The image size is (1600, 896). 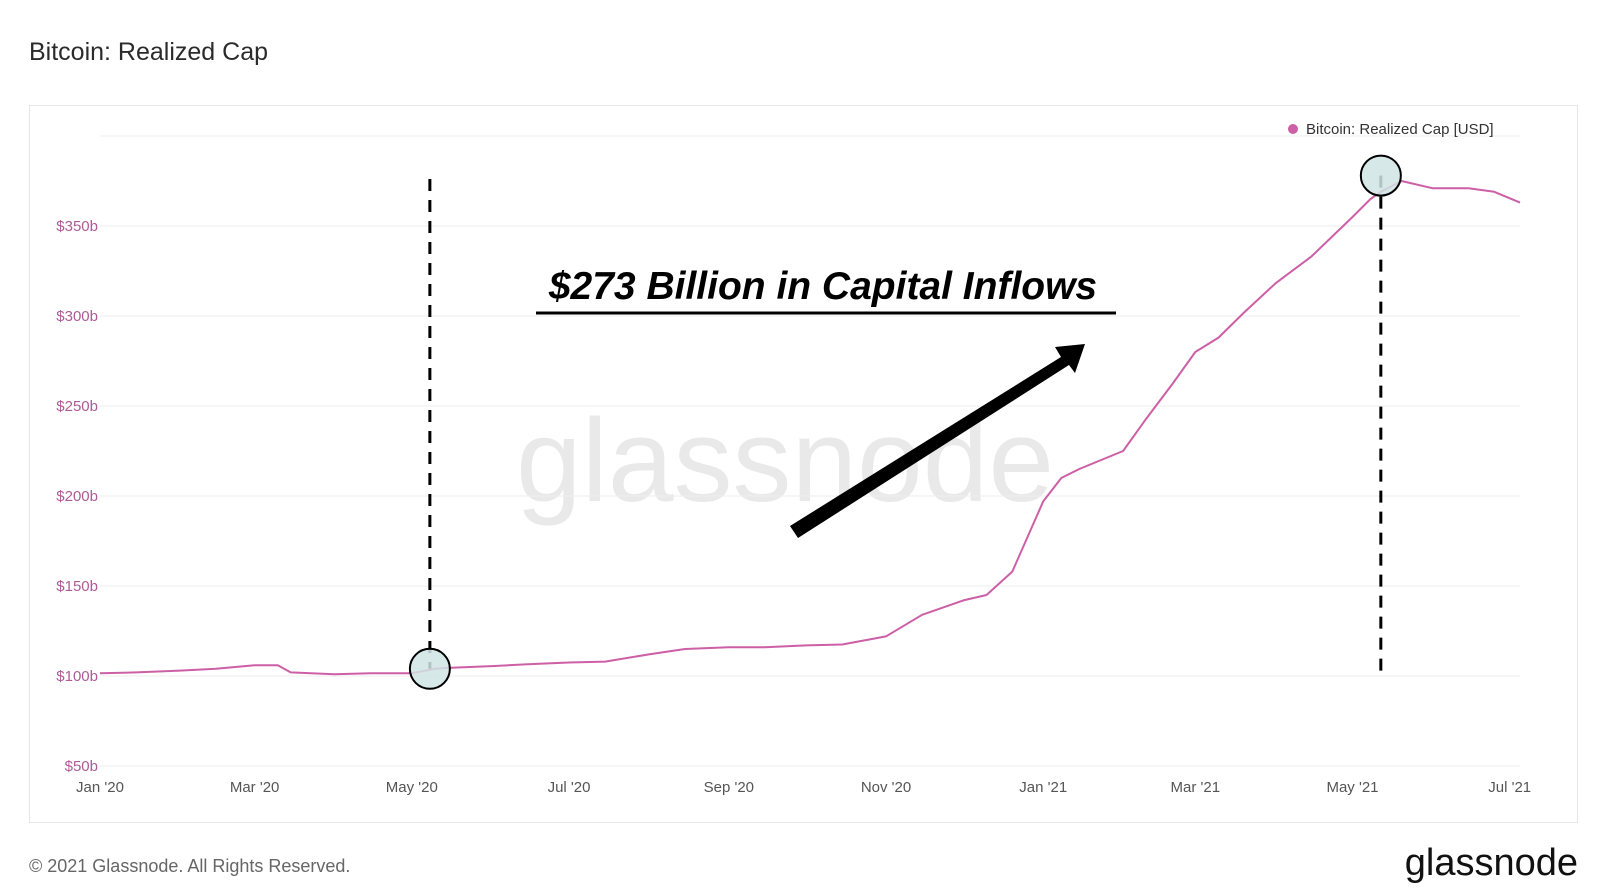 What do you see at coordinates (77, 226) in the screenshot?
I see `y-tick-label: $350b` at bounding box center [77, 226].